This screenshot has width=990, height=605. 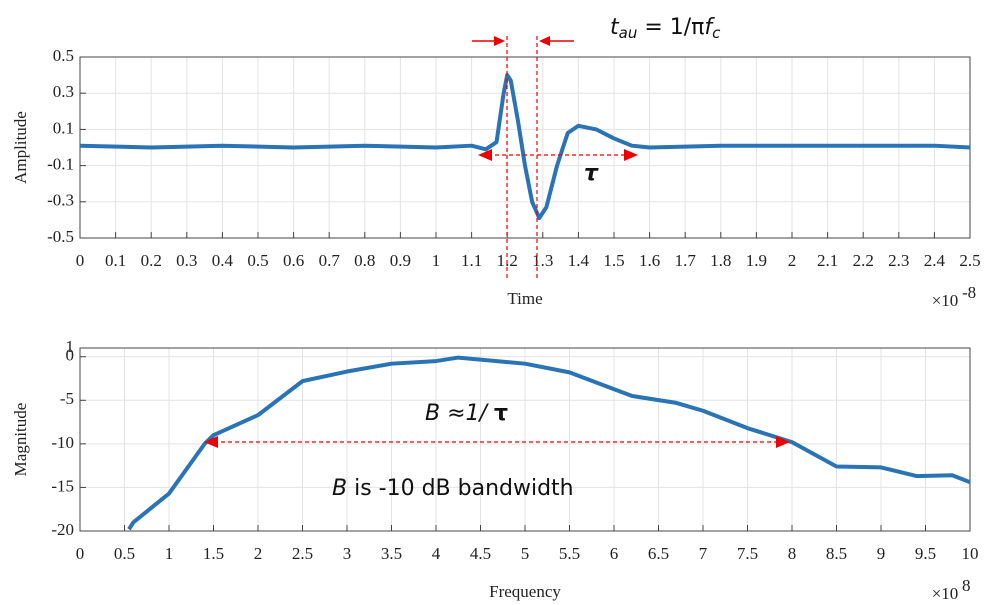 What do you see at coordinates (471, 260) in the screenshot?
I see `x-tick-label: 1.1` at bounding box center [471, 260].